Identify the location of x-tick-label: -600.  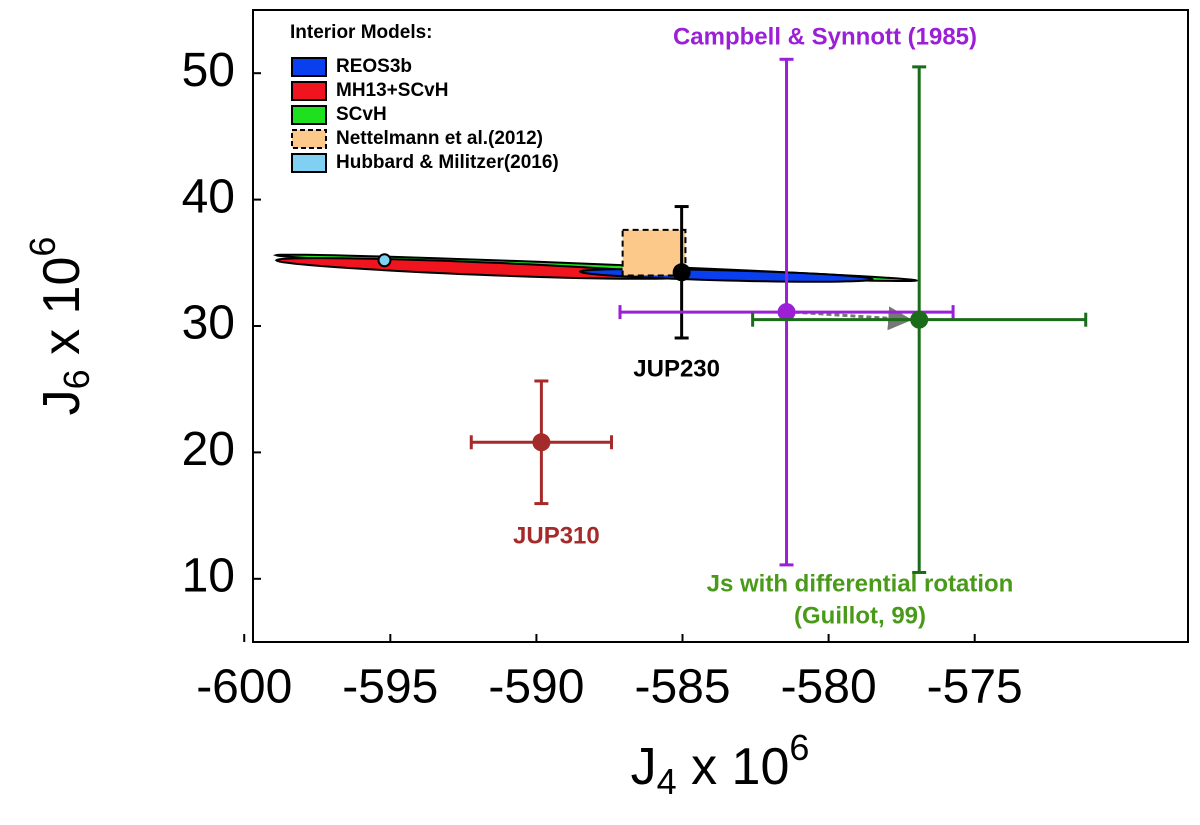
(244, 687).